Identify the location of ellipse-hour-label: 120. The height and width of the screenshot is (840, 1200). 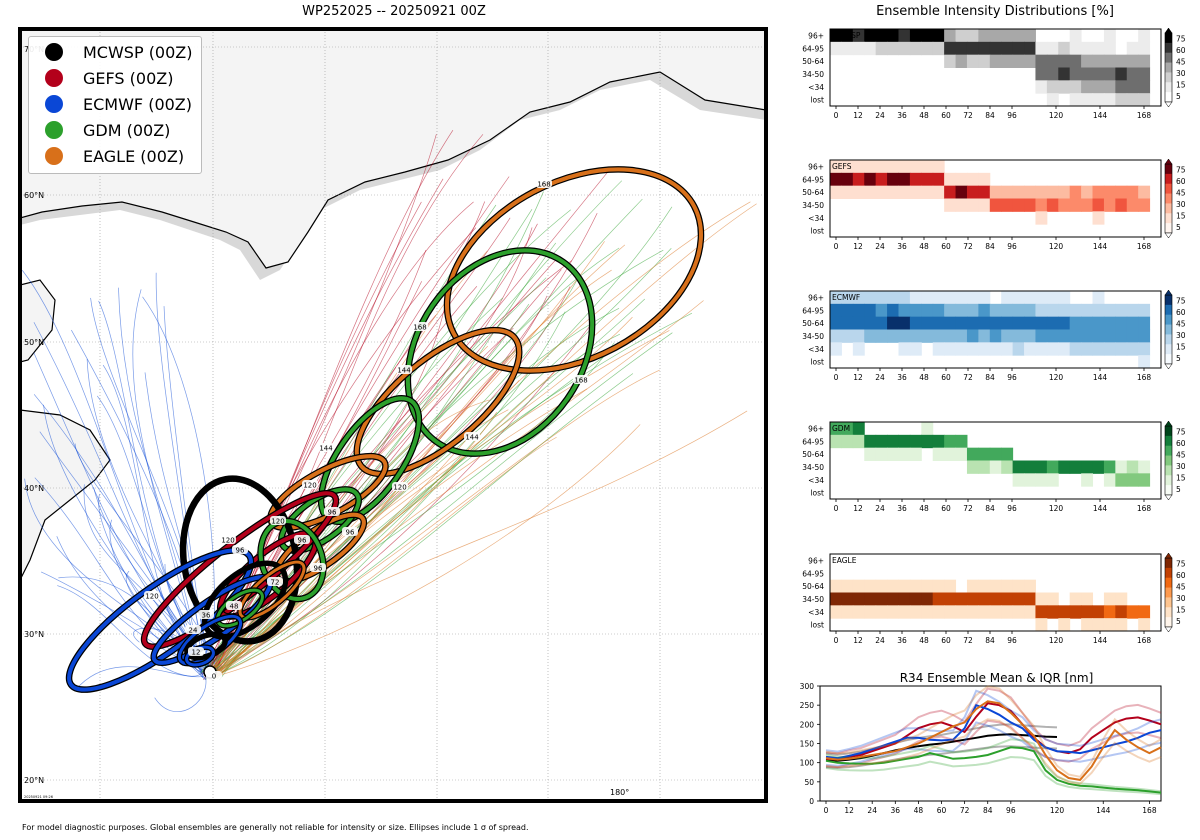
(400, 487).